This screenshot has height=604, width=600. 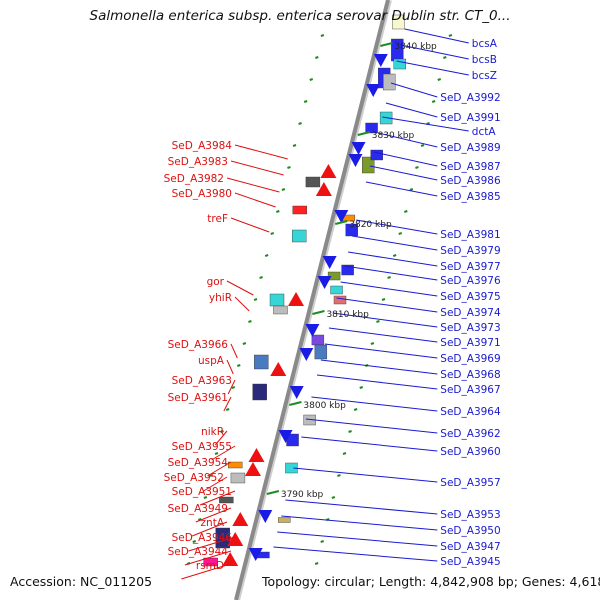 What do you see at coordinates (470, 343) in the screenshot?
I see `gene-label-right: SeD_A3971` at bounding box center [470, 343].